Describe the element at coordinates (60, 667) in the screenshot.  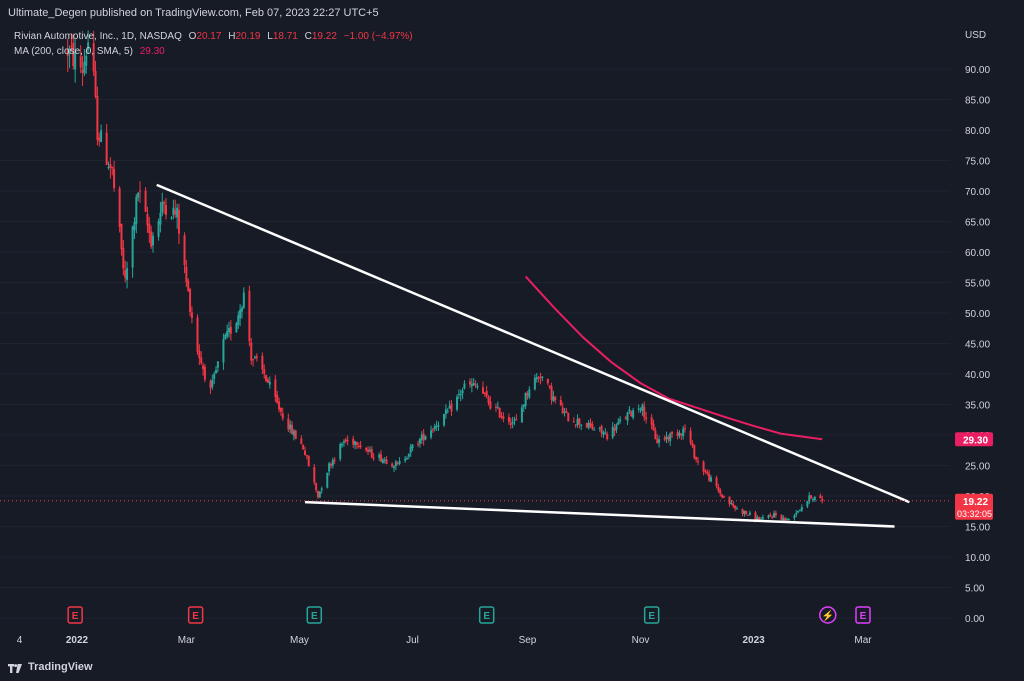
I see `brand-name: TradingView` at that location.